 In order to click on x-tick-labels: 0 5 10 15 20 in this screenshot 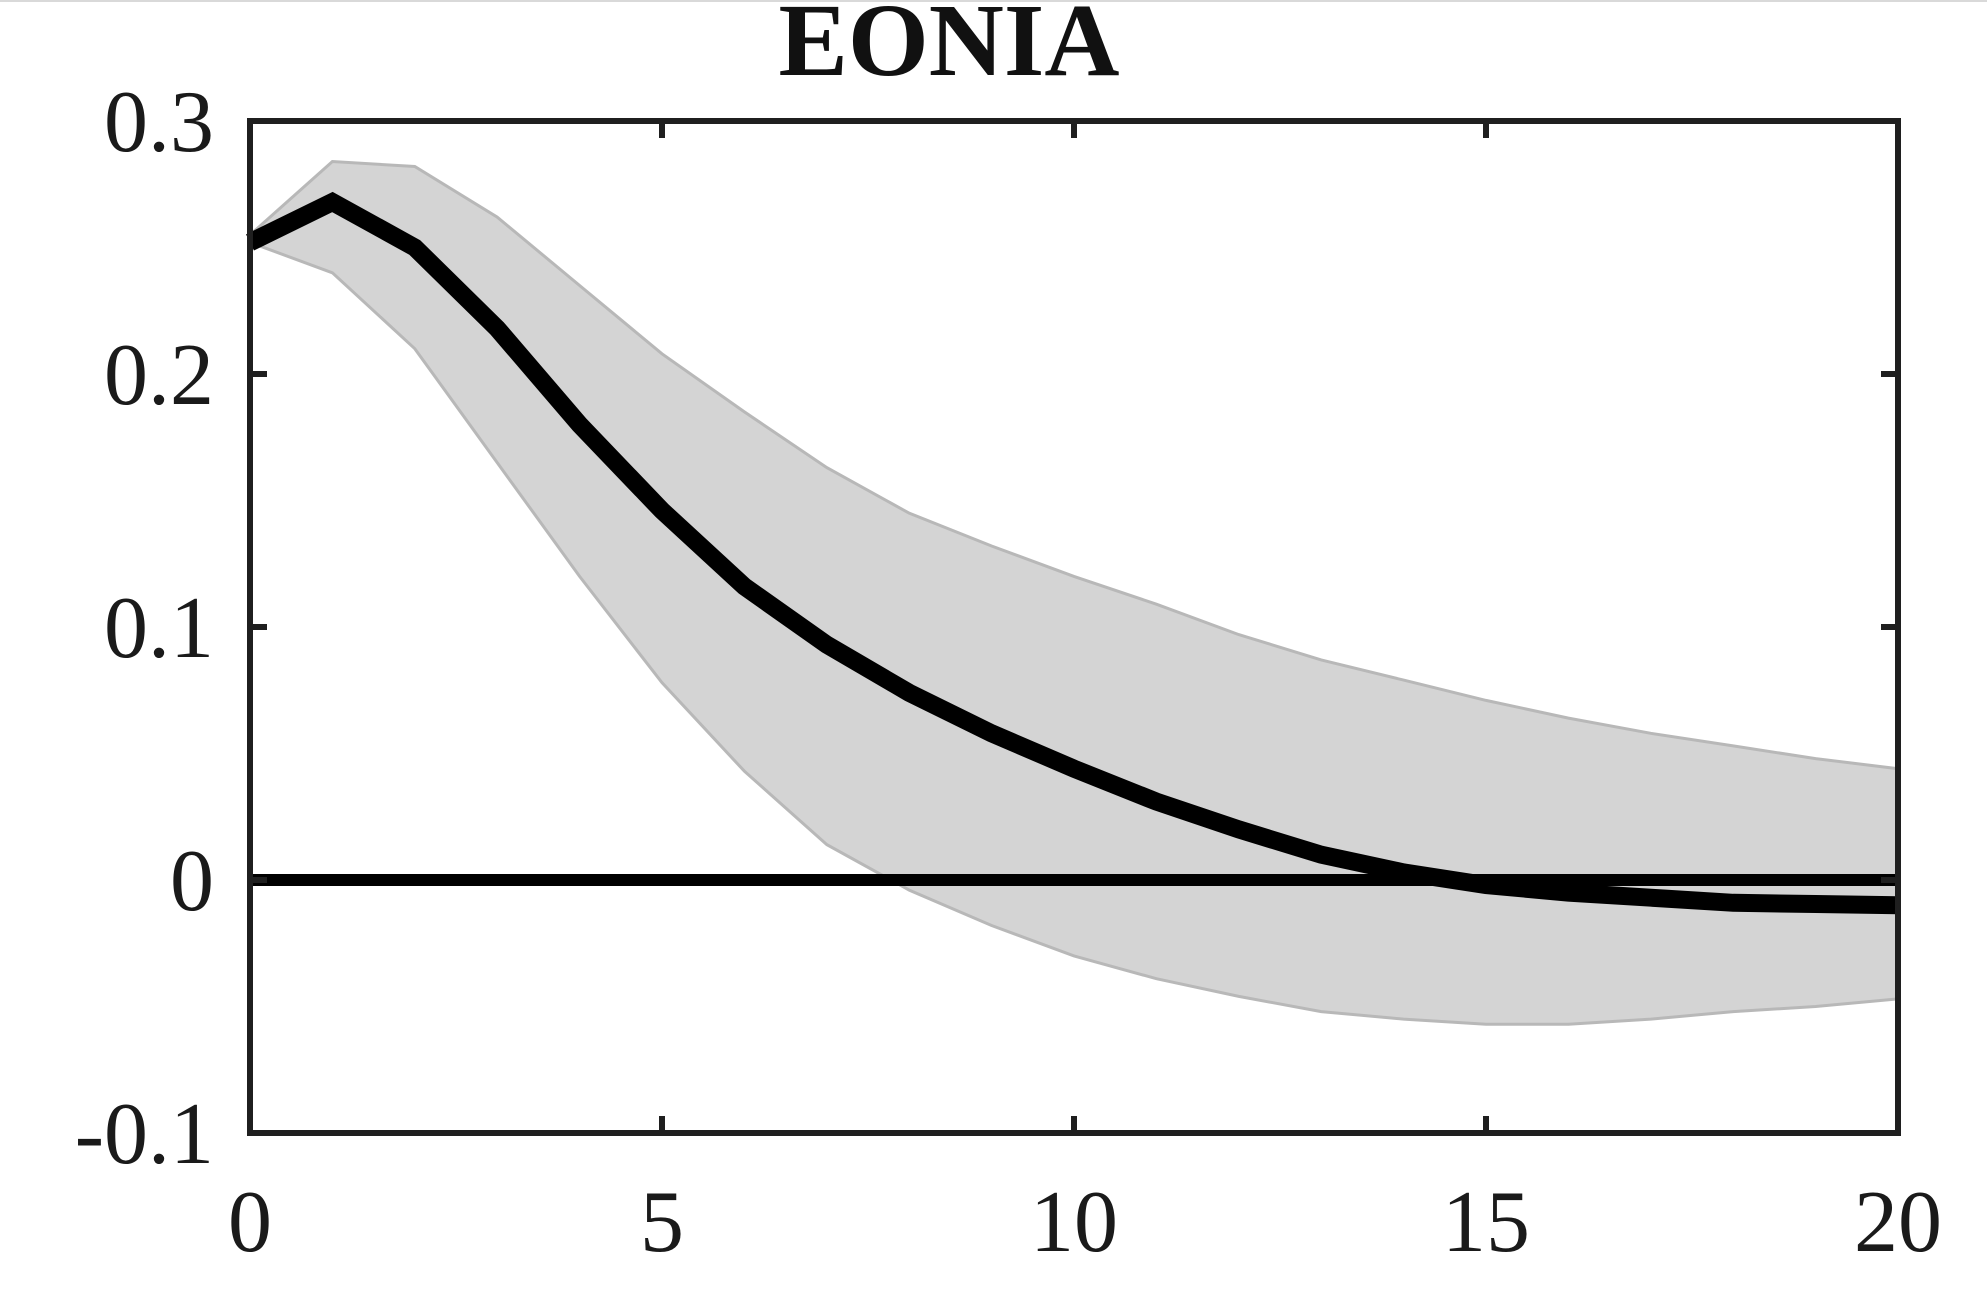, I will do `click(1085, 1222)`.